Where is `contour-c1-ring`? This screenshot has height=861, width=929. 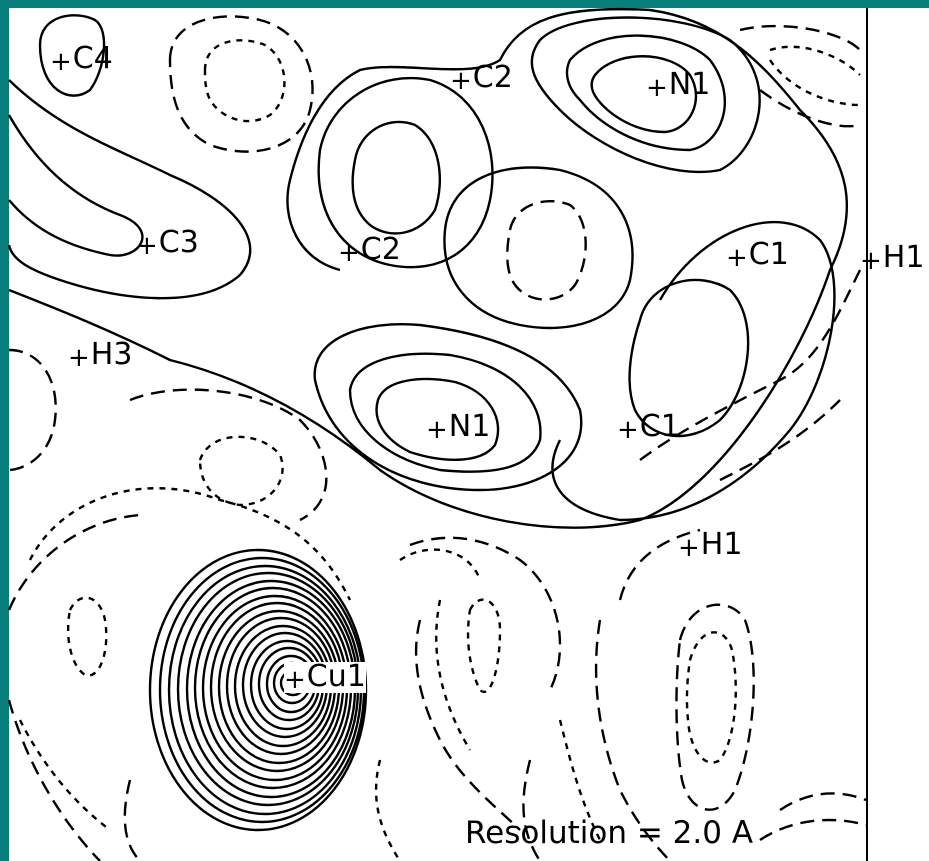
contour-c1-ring is located at coordinates (689, 358).